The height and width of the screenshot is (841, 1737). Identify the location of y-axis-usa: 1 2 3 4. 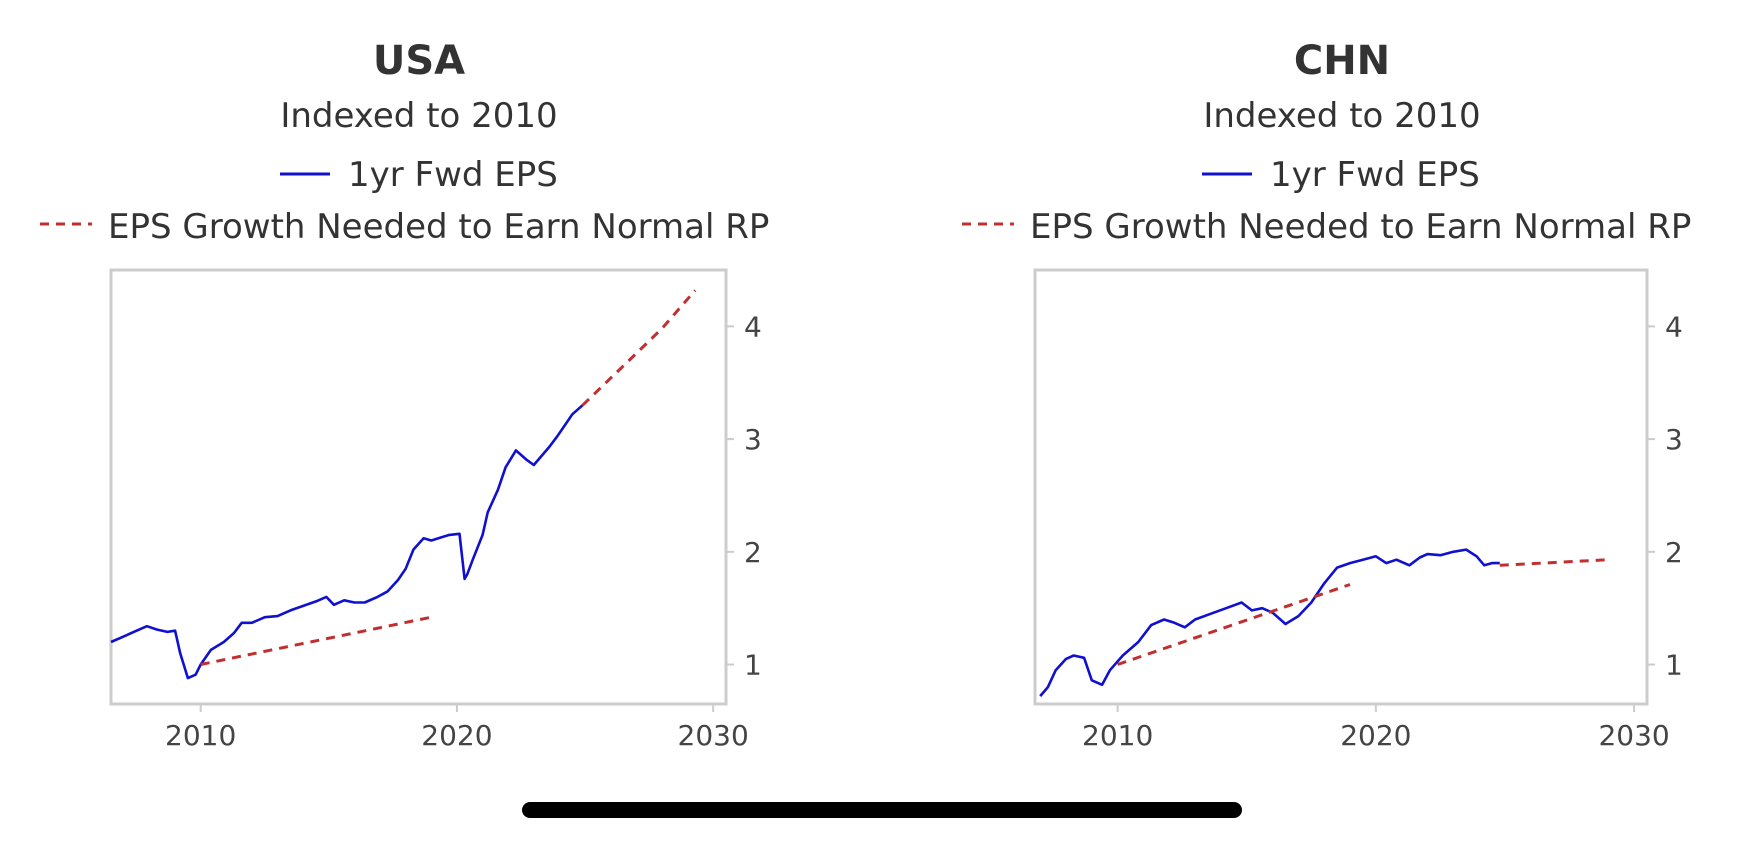
(753, 495).